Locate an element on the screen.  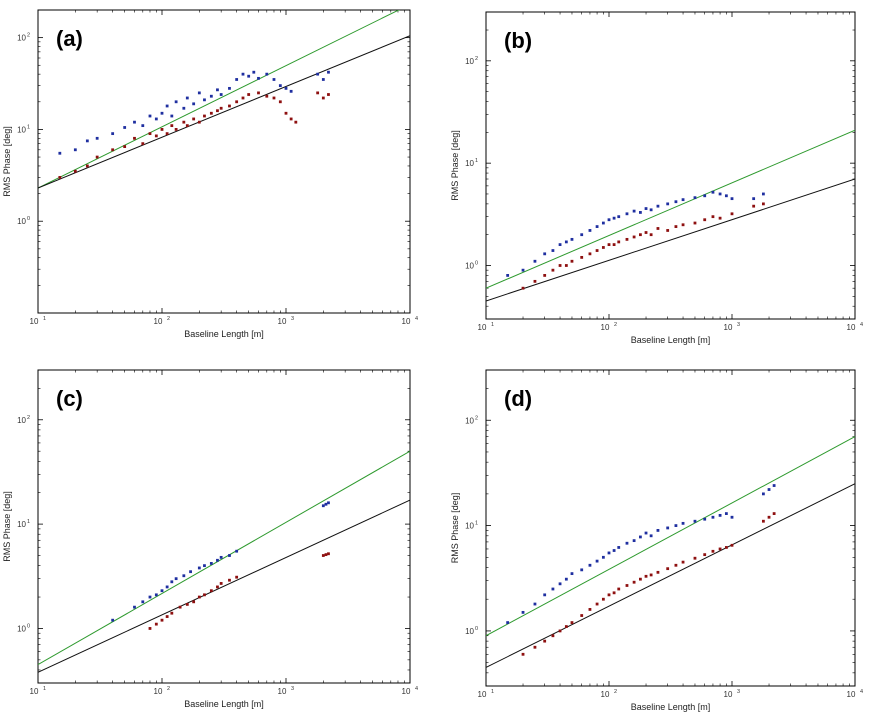
y-tick-exponent: 1 is located at coordinates (476, 161).